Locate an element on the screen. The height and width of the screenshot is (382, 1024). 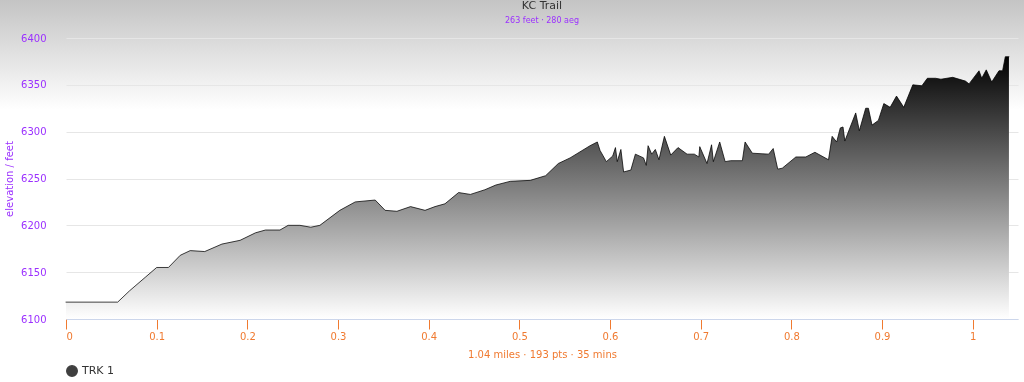
x-axis-title: 1.04 miles · 193 pts · 35 mins is located at coordinates (542, 354).